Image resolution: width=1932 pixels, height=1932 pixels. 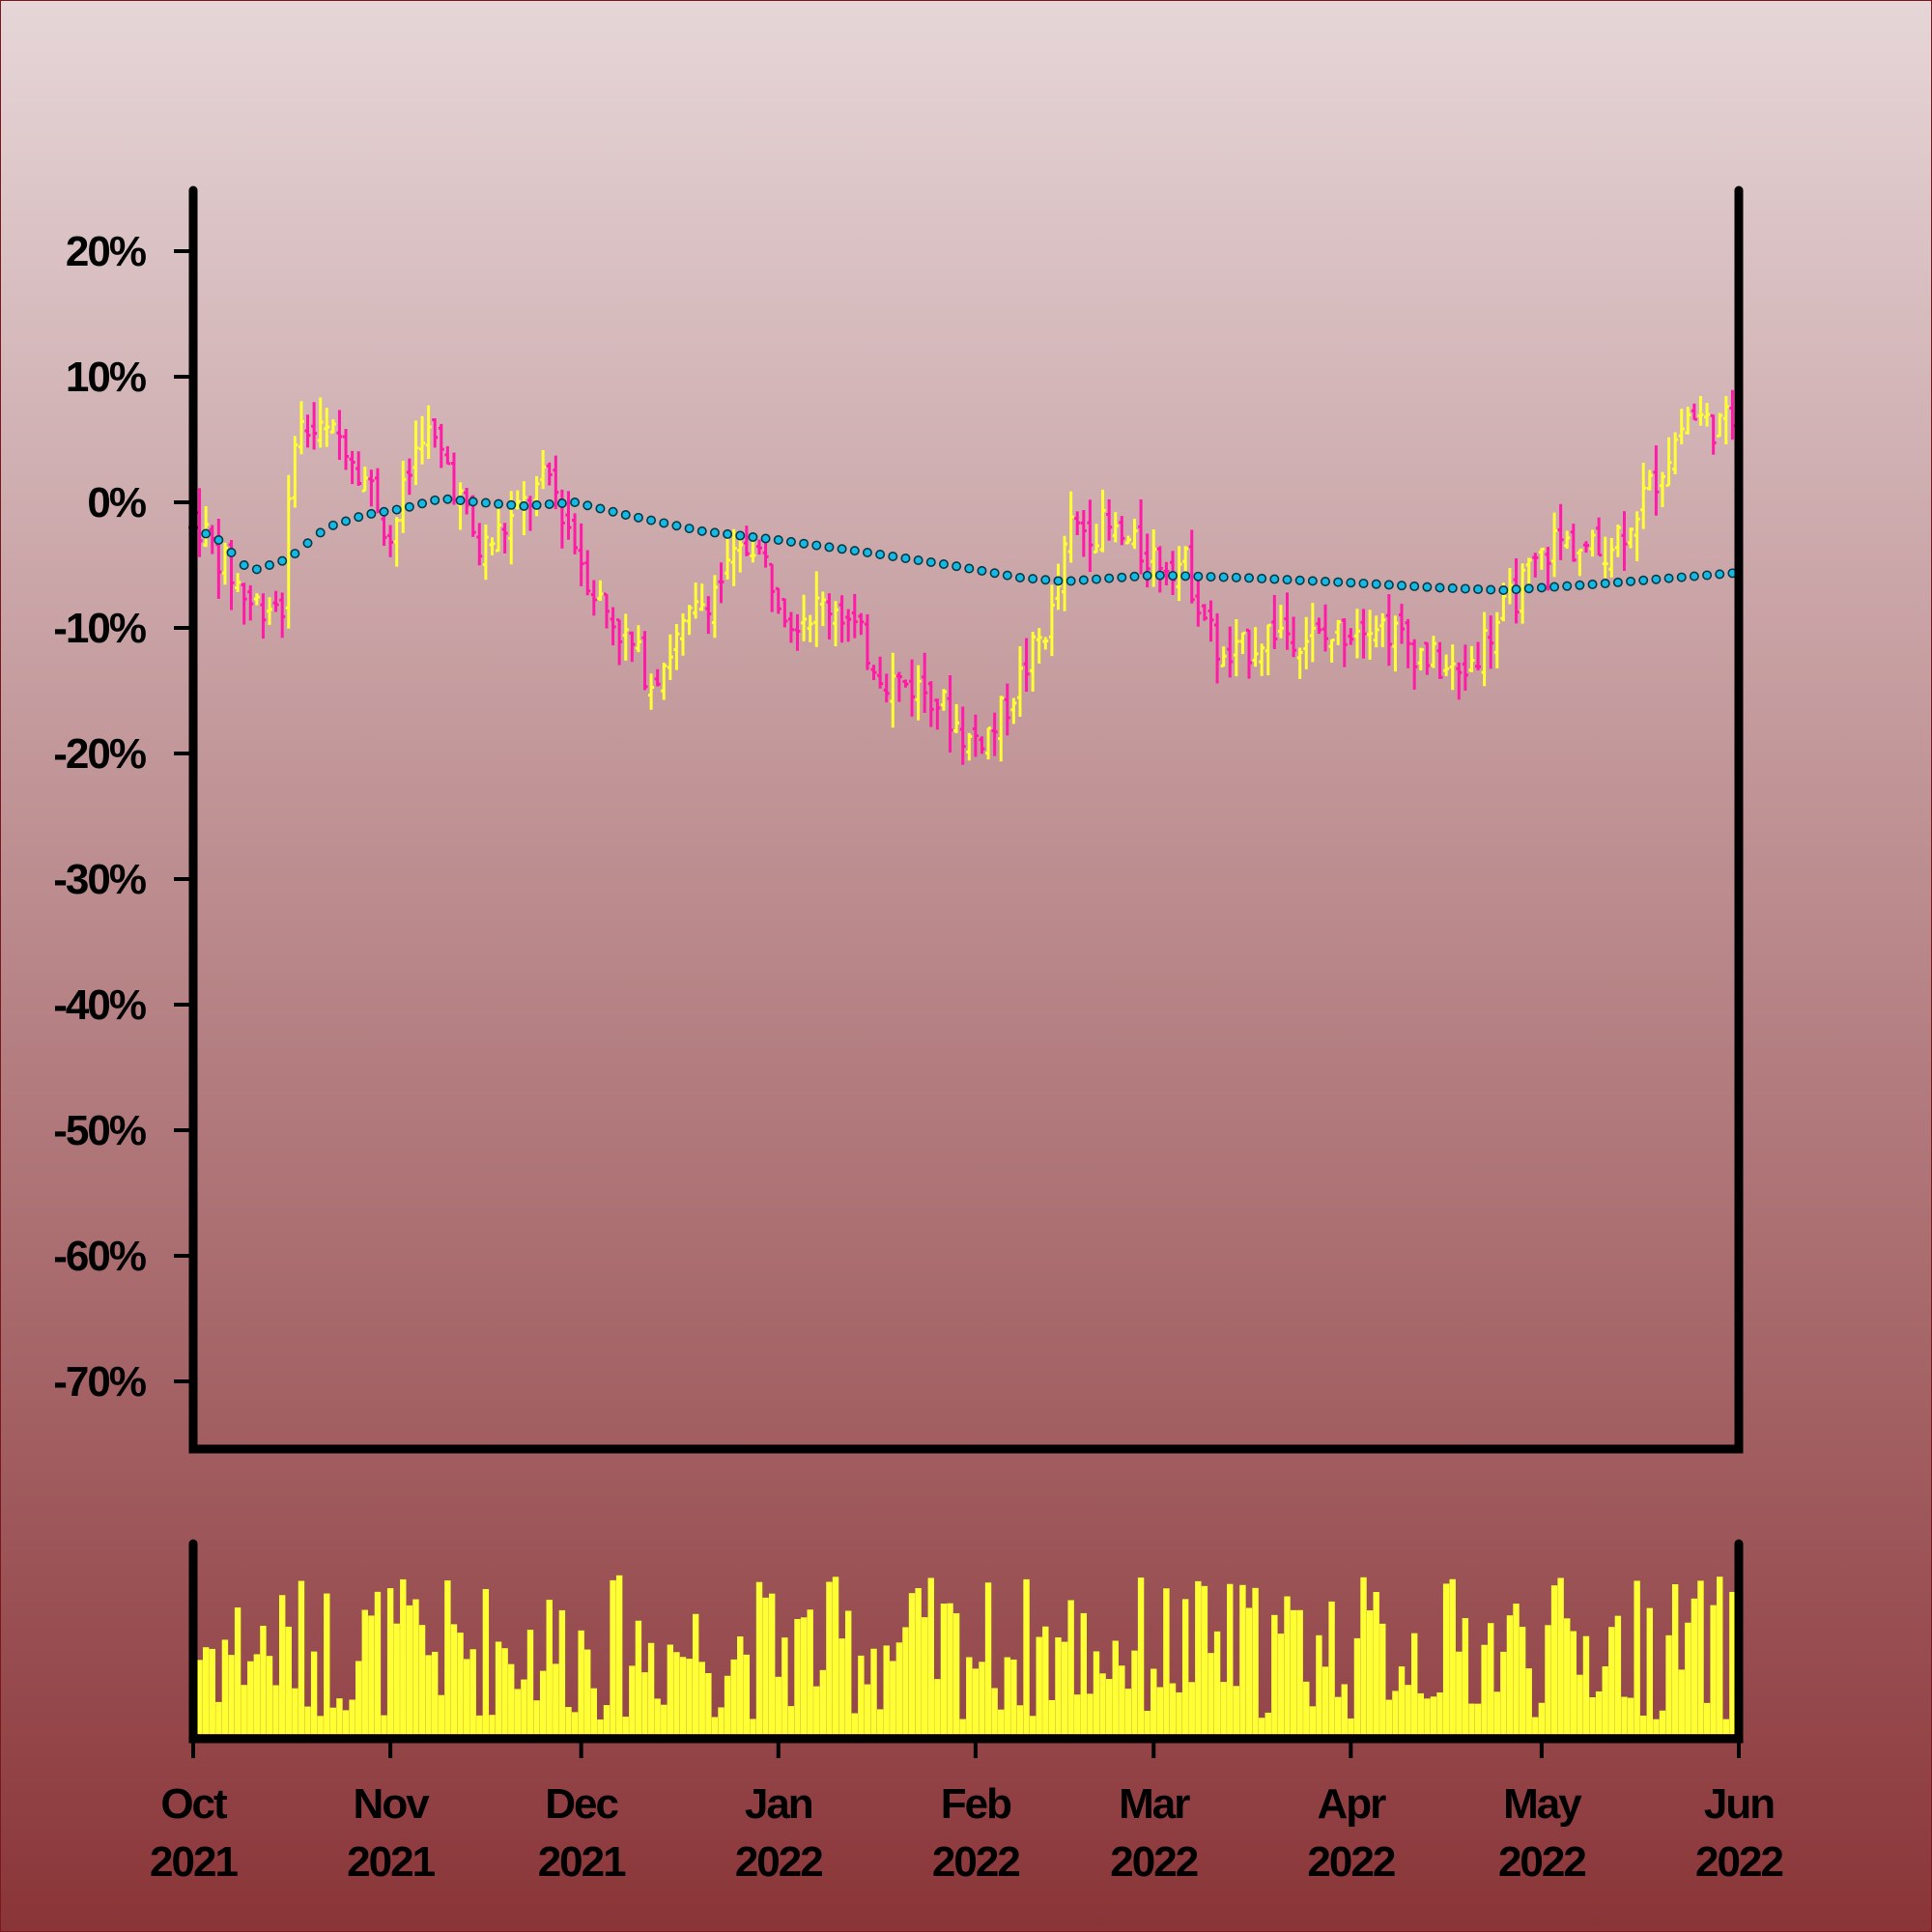 What do you see at coordinates (99, 1005) in the screenshot?
I see `y-tick-label: -40%` at bounding box center [99, 1005].